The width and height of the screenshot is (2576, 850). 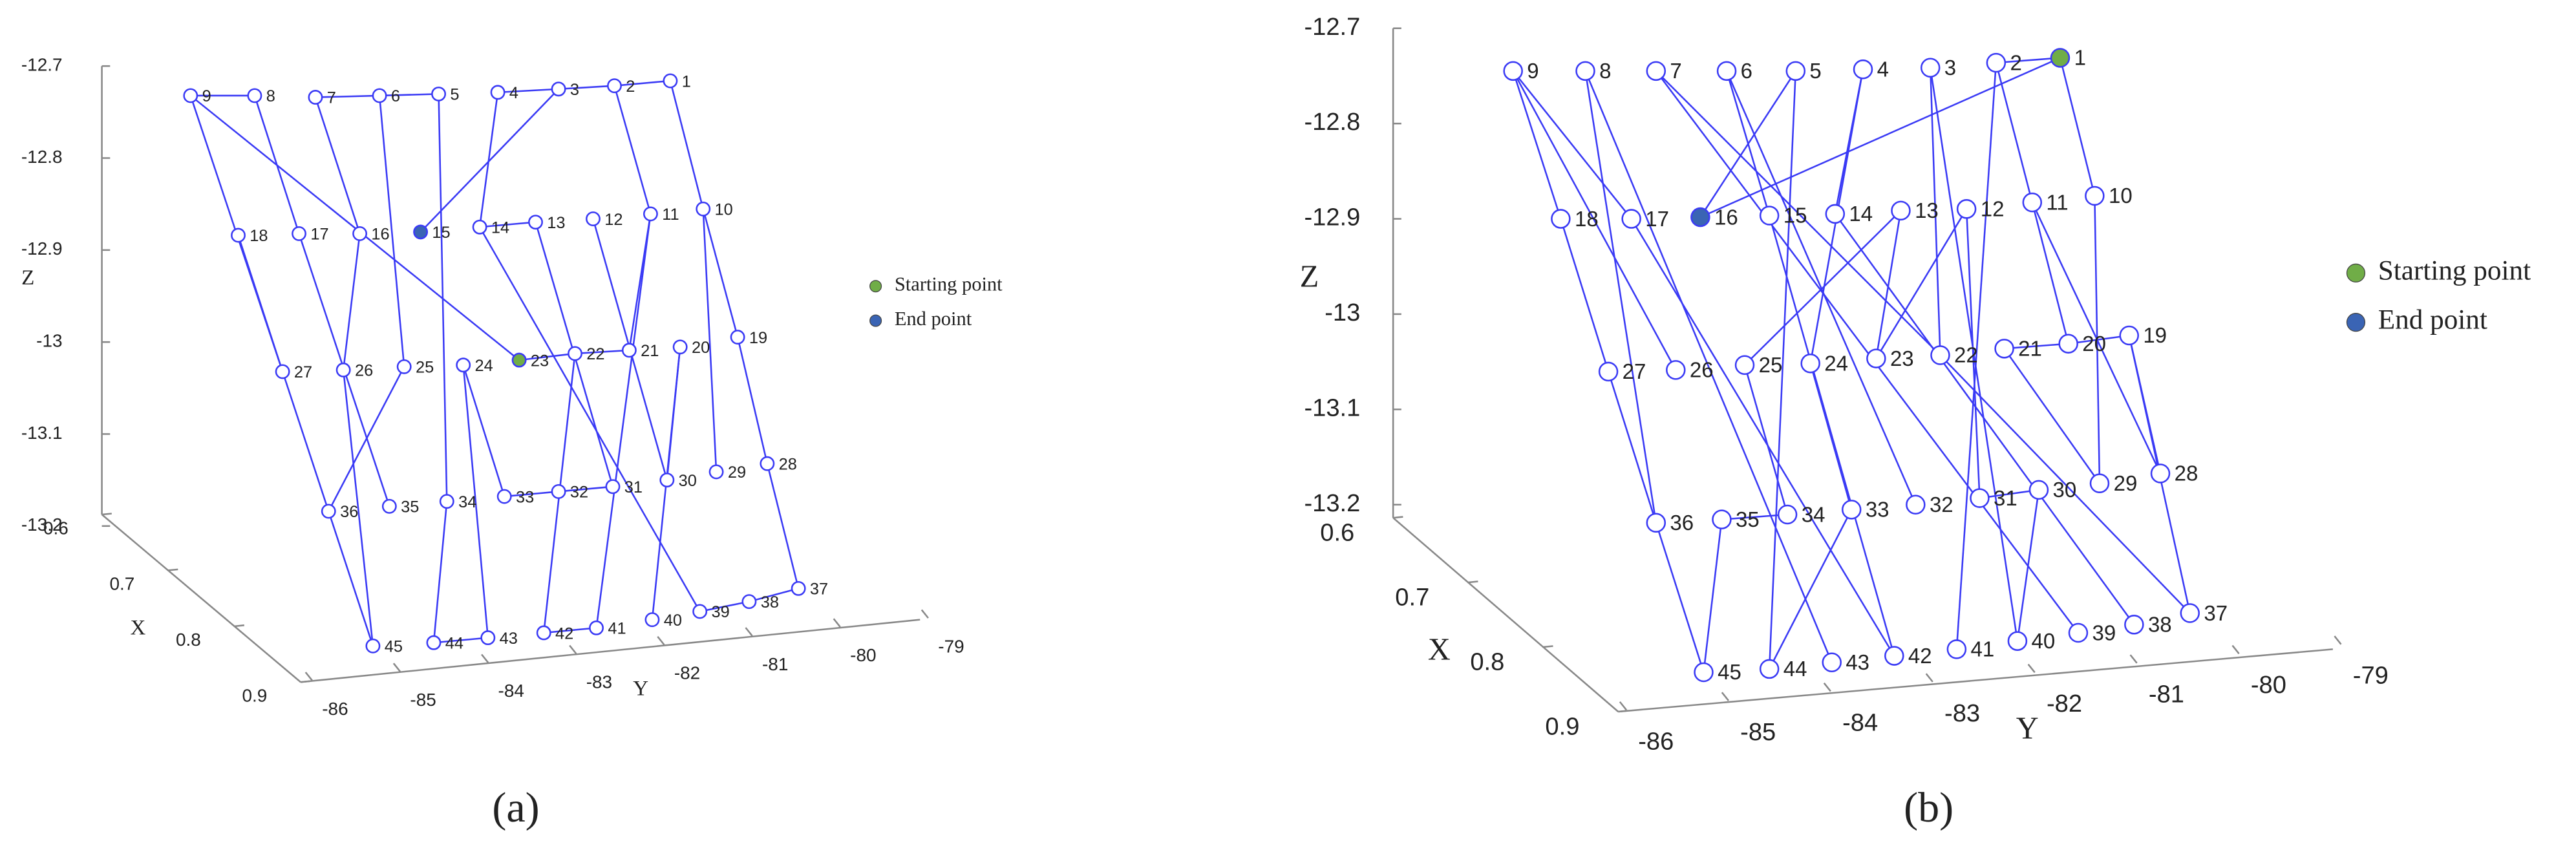 What do you see at coordinates (1857, 662) in the screenshot?
I see `point-label: 43` at bounding box center [1857, 662].